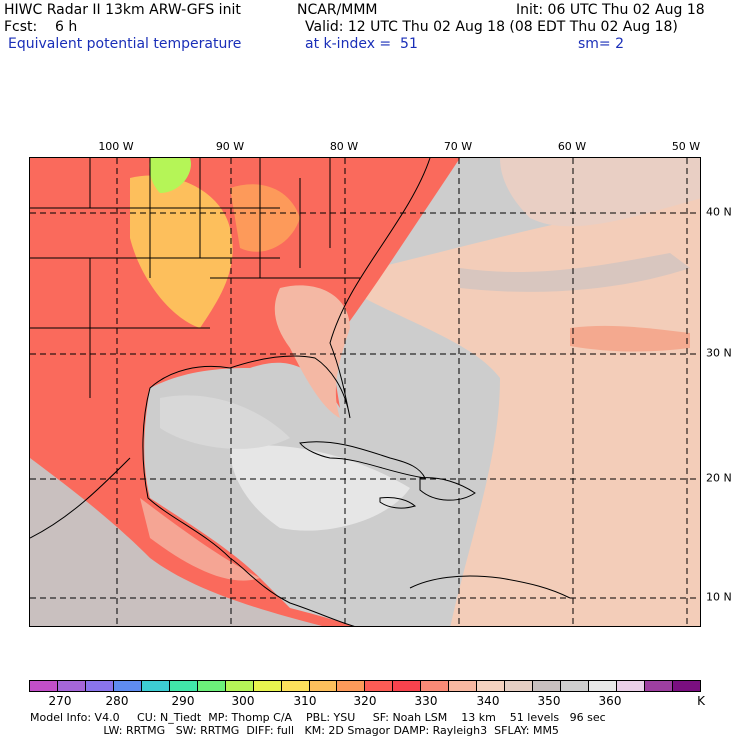  Describe the element at coordinates (183, 701) in the screenshot. I see `colorbar-label-290: 290` at that location.